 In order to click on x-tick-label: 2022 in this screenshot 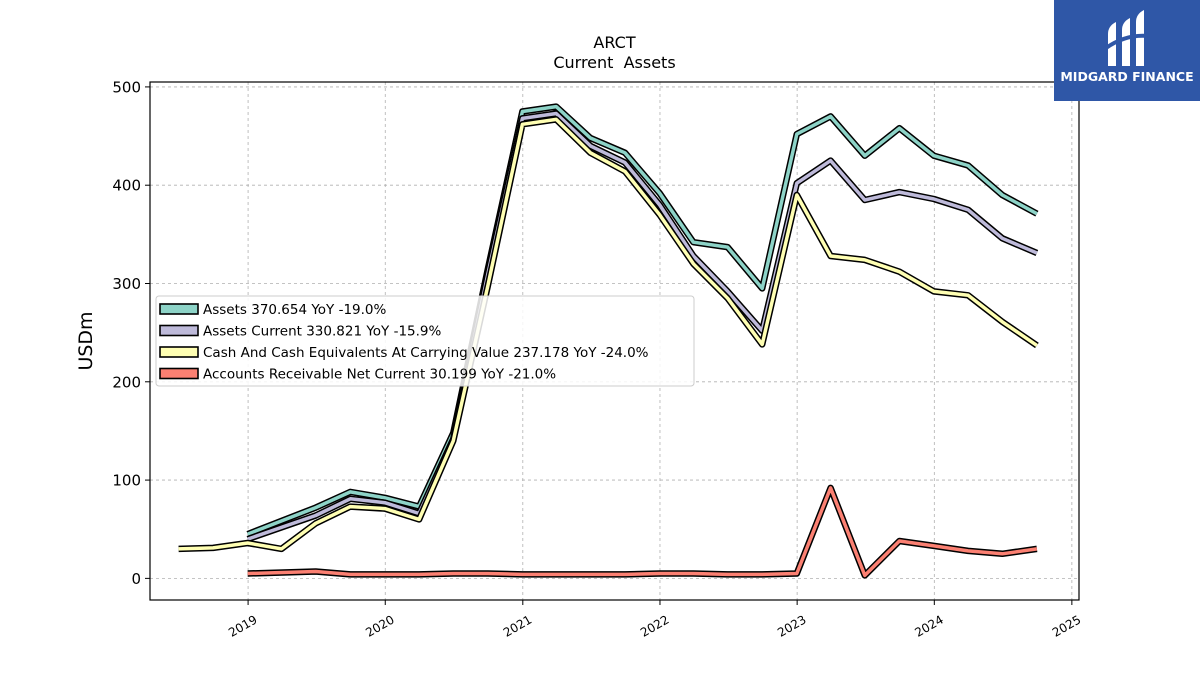, I will do `click(654, 625)`.